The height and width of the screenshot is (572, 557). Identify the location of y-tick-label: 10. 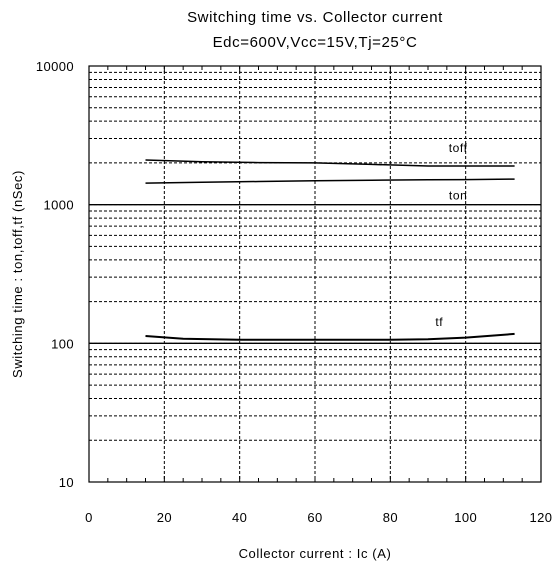
(66, 482).